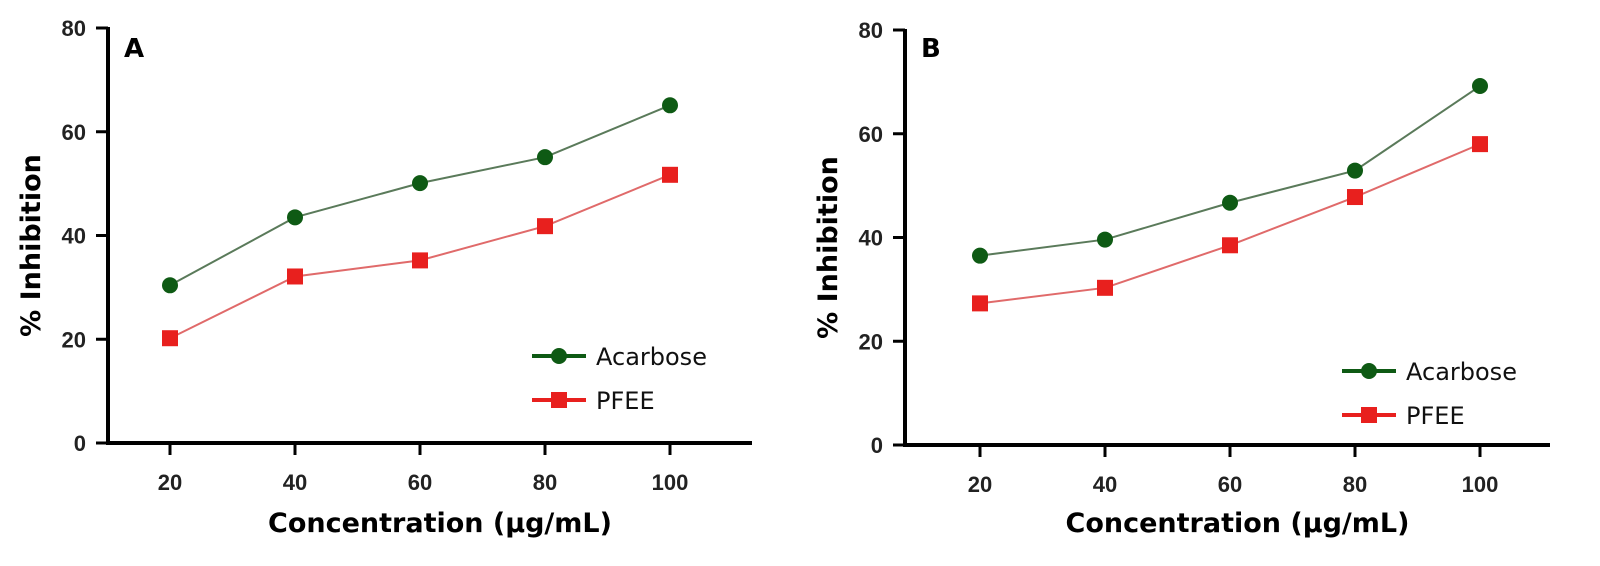 The height and width of the screenshot is (566, 1600). Describe the element at coordinates (931, 49) in the screenshot. I see `panel-label: B` at that location.